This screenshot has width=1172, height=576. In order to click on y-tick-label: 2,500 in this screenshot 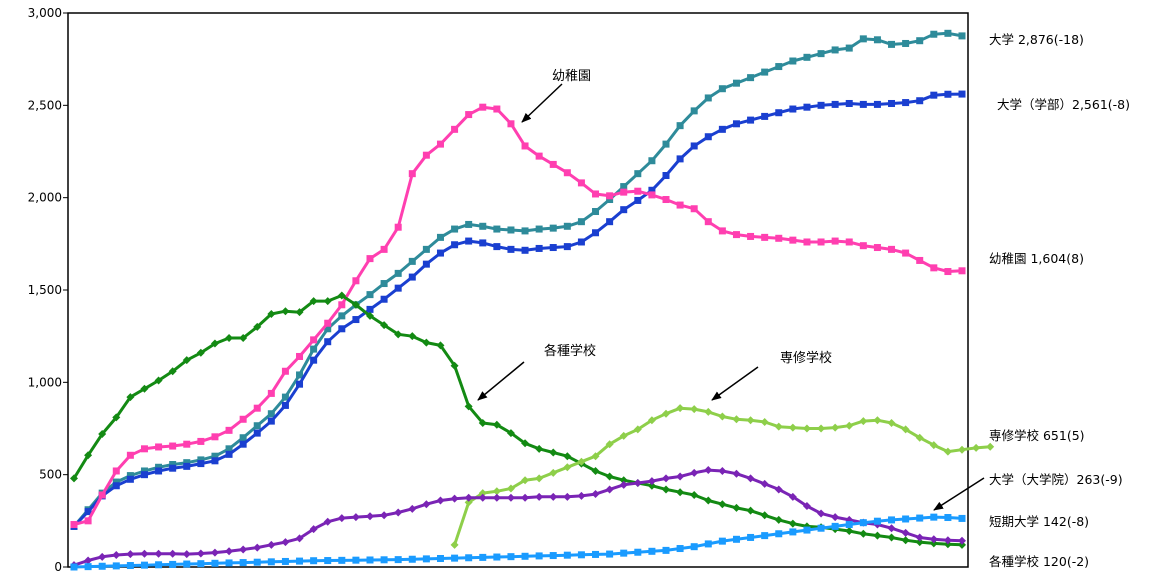, I will do `click(45, 105)`.